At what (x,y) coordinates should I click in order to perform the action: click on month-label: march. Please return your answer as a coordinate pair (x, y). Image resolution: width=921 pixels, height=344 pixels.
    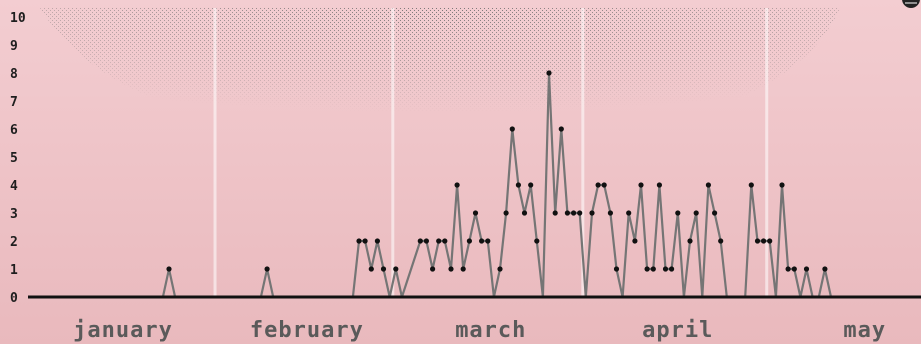
    Looking at the image, I should click on (490, 330).